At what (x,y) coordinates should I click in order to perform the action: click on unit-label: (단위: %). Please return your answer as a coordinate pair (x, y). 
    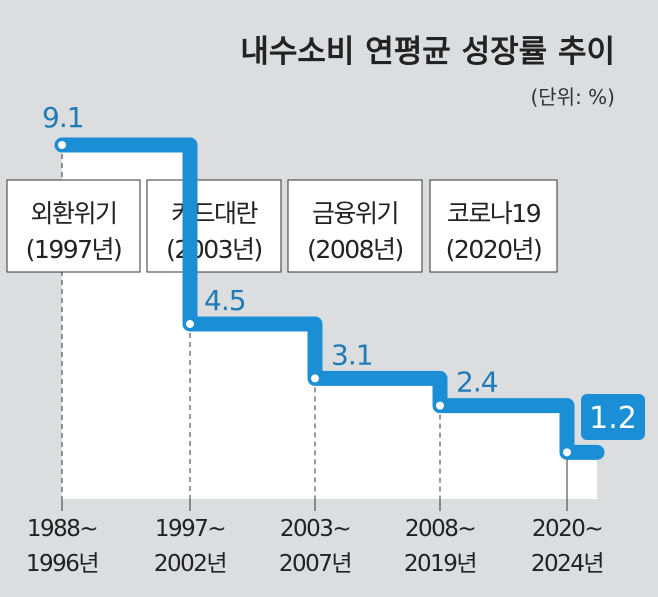
    Looking at the image, I should click on (572, 97).